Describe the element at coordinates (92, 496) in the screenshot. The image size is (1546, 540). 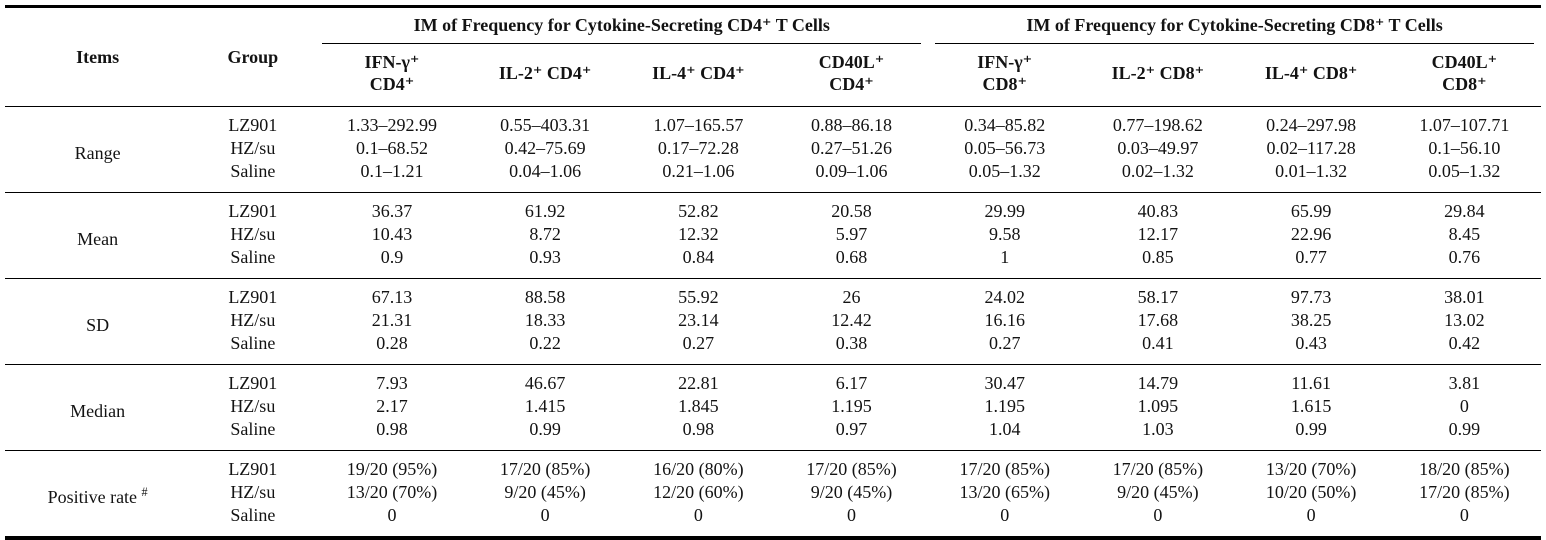
I see `item-label: Positive rate` at that location.